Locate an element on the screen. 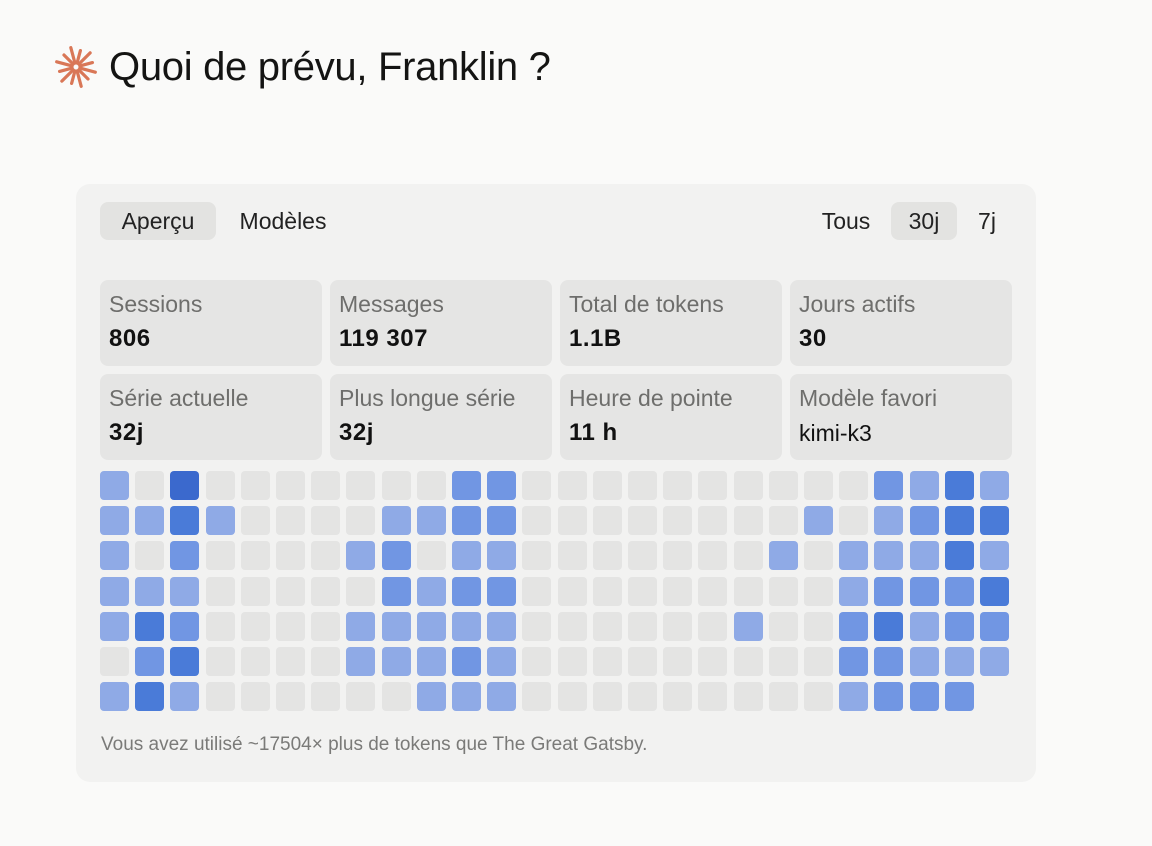  stat-label: Sessions is located at coordinates (156, 304).